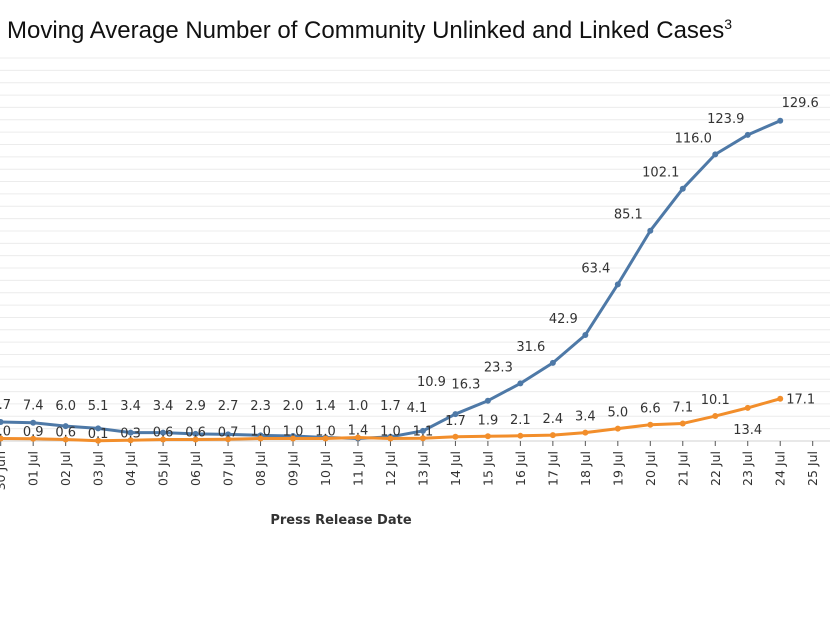  What do you see at coordinates (563, 319) in the screenshot?
I see `data-label: 42.9` at bounding box center [563, 319].